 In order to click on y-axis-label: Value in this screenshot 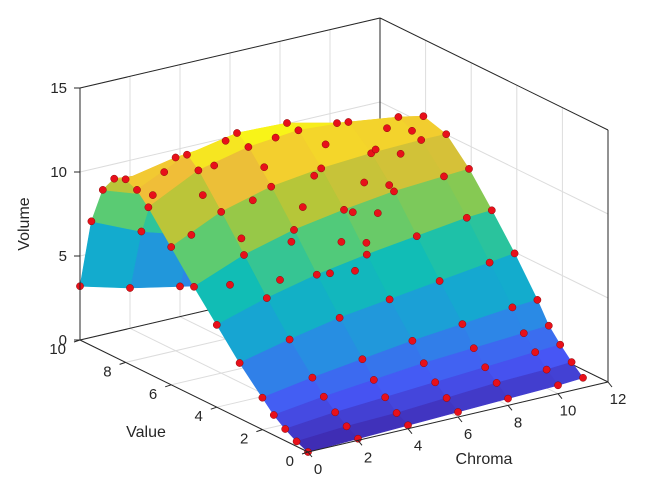, I will do `click(146, 432)`.